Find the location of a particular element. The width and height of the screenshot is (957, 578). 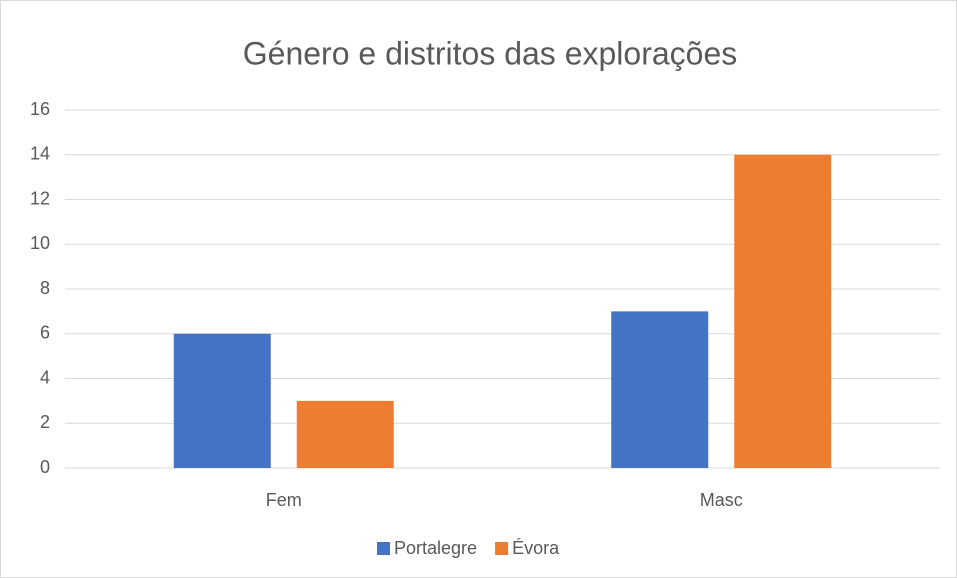

y-tick-label: 6 is located at coordinates (45, 333).